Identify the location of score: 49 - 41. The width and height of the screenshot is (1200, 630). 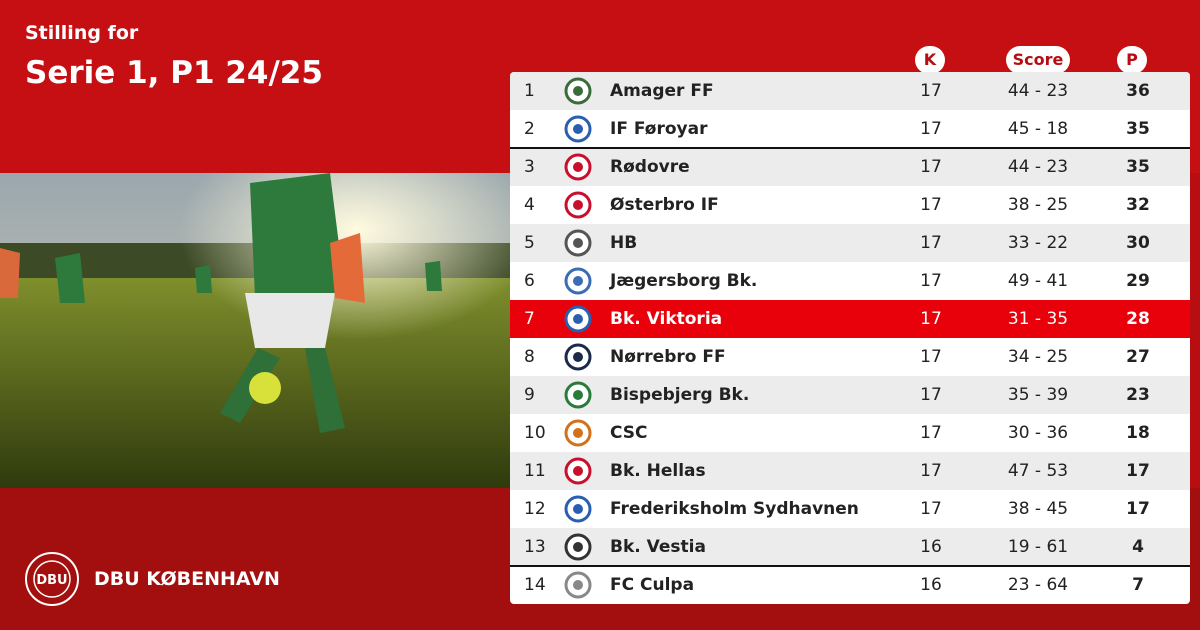
(1038, 281).